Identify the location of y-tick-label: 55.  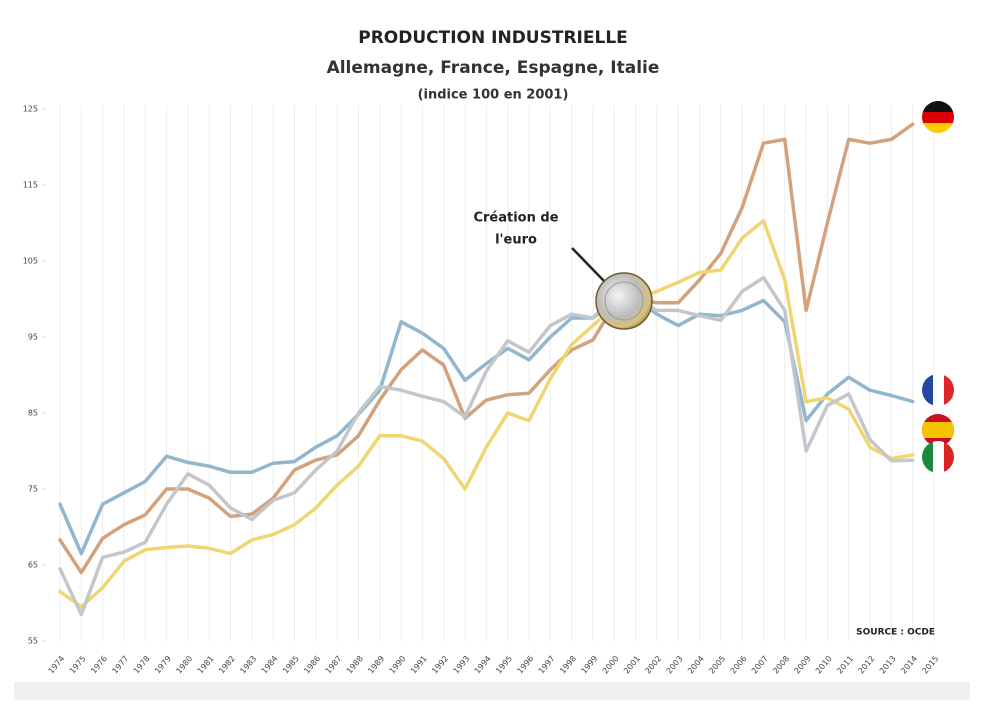
(33, 641).